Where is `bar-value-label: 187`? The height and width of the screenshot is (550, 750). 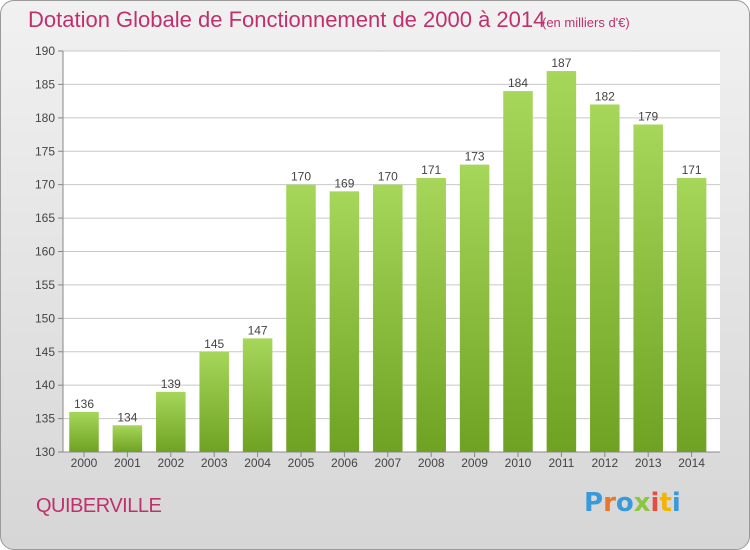 bar-value-label: 187 is located at coordinates (561, 63).